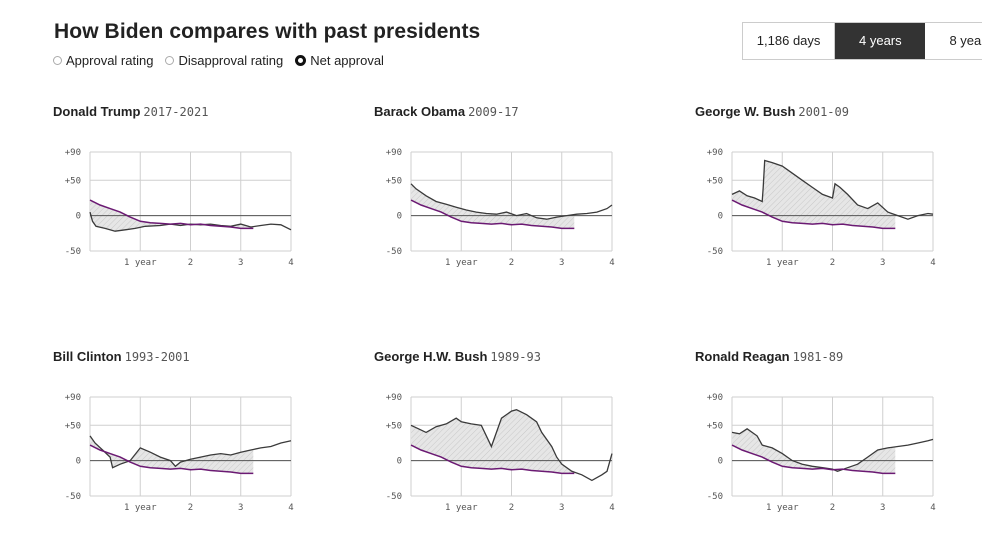  Describe the element at coordinates (110, 60) in the screenshot. I see `radio-approval-label: Approval rating` at that location.